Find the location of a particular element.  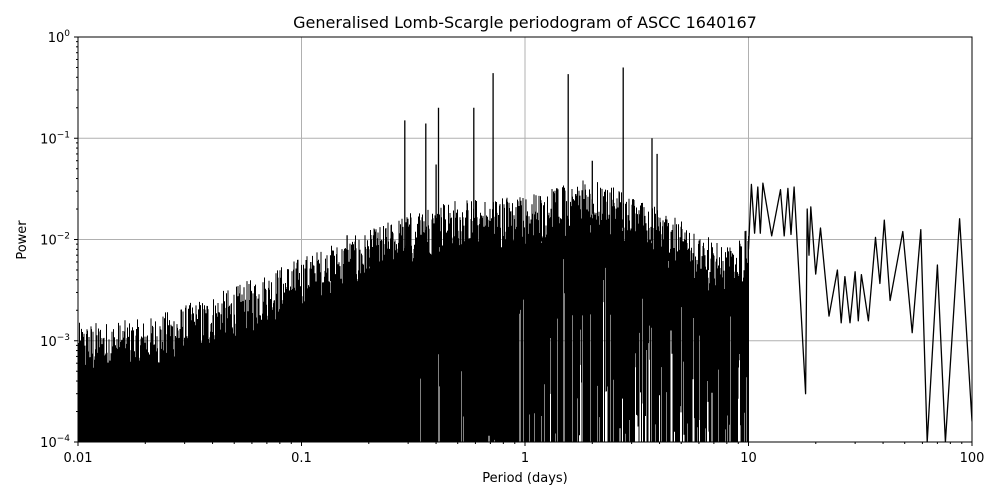

x-tick-label: 10 is located at coordinates (748, 458).